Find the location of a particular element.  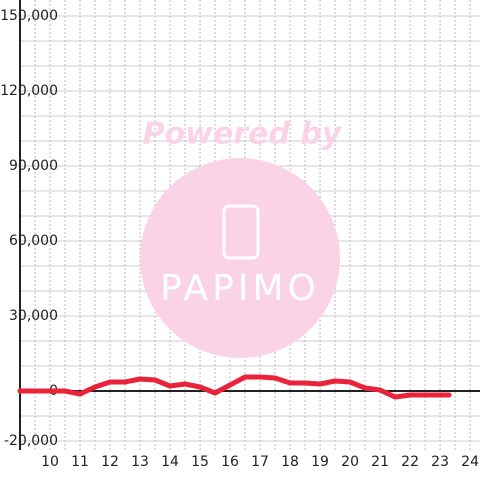

x-tick-label: 20 is located at coordinates (350, 462).